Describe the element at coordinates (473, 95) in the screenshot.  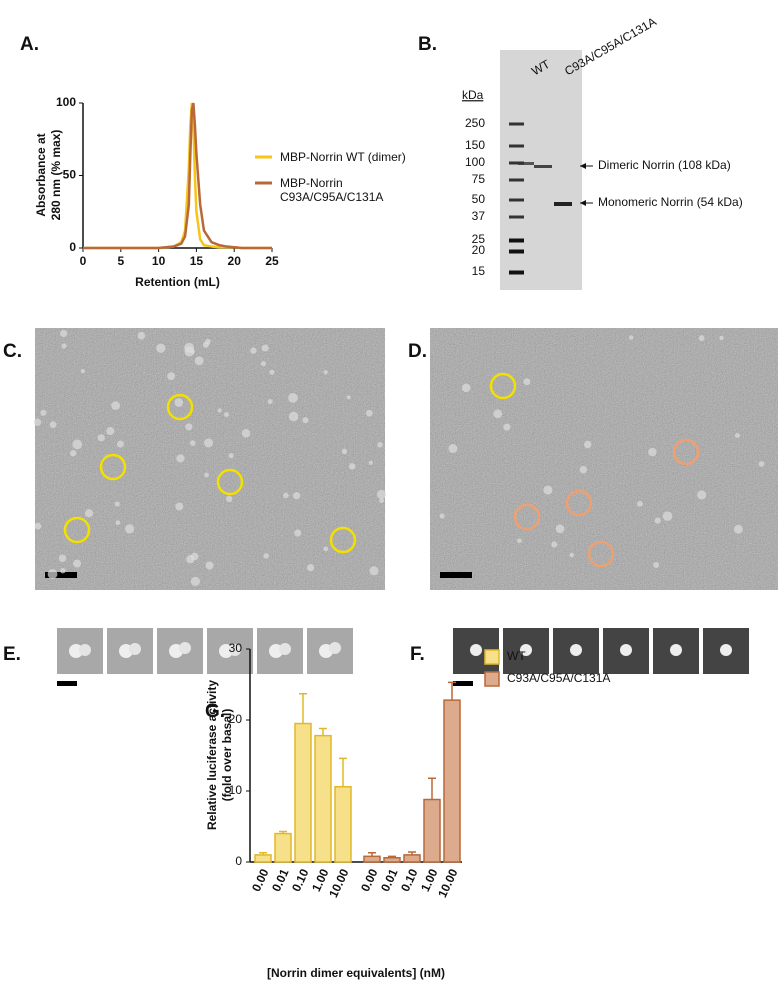
I see `gel-unit: kDa` at that location.